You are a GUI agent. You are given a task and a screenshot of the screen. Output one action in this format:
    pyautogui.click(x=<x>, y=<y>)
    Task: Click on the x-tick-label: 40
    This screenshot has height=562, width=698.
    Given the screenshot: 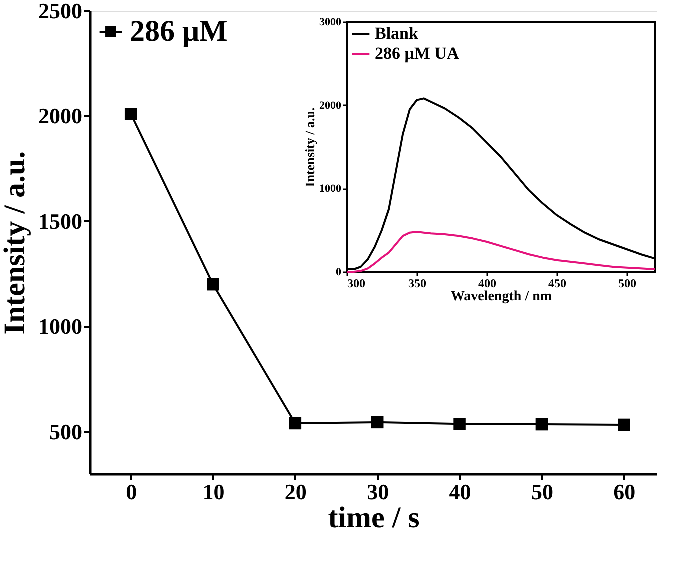 What is the action you would take?
    pyautogui.click(x=460, y=492)
    